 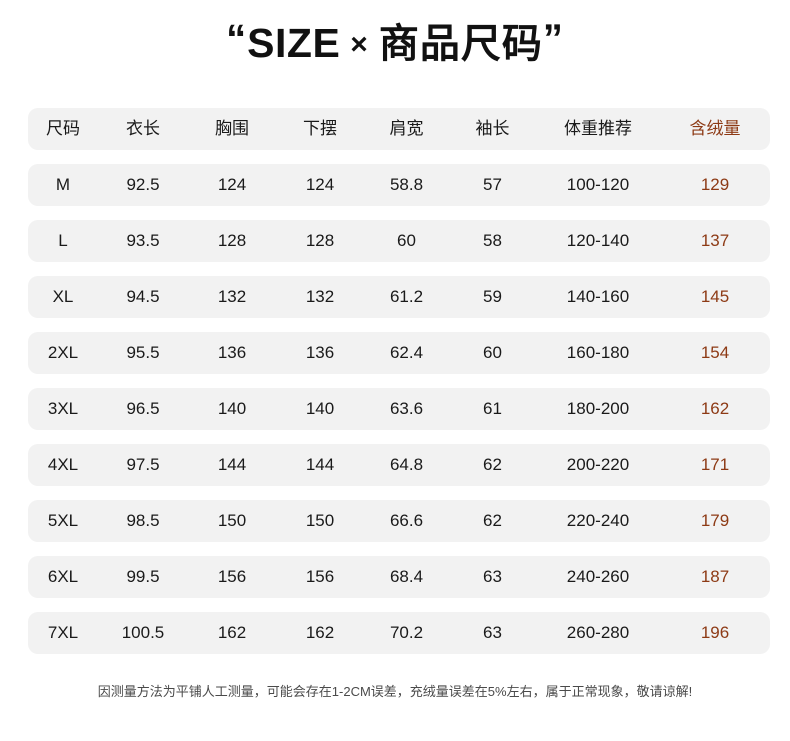 I want to click on cell-down-fill: 196, so click(x=715, y=632).